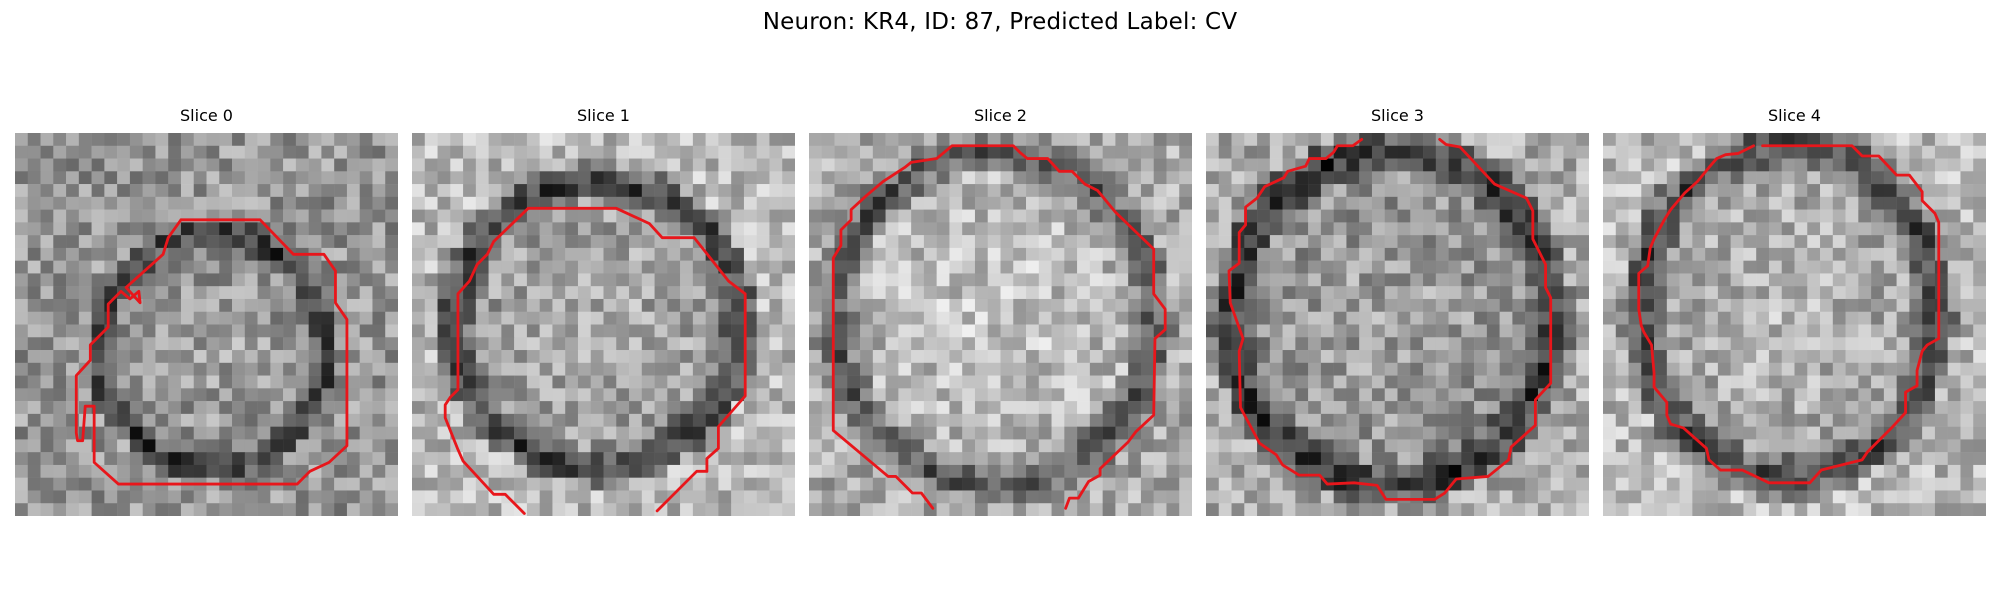 This screenshot has height=600, width=2000. What do you see at coordinates (603, 115) in the screenshot?
I see `slice-title: Slice 1` at bounding box center [603, 115].